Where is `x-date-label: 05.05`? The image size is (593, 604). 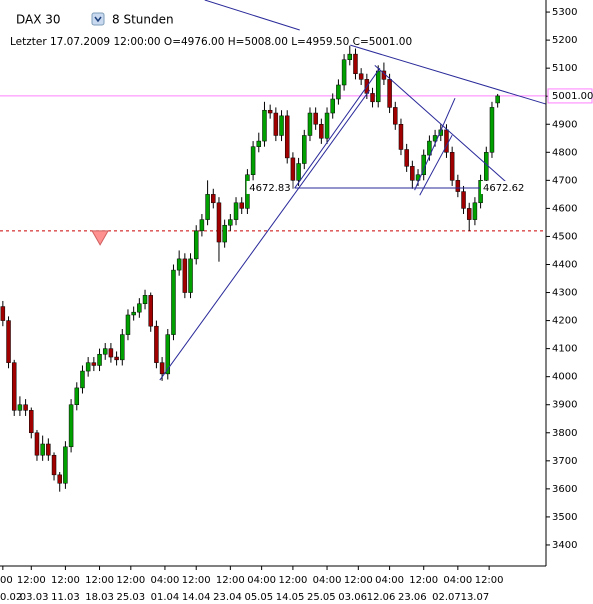
x-date-label: 05.05 is located at coordinates (258, 597).